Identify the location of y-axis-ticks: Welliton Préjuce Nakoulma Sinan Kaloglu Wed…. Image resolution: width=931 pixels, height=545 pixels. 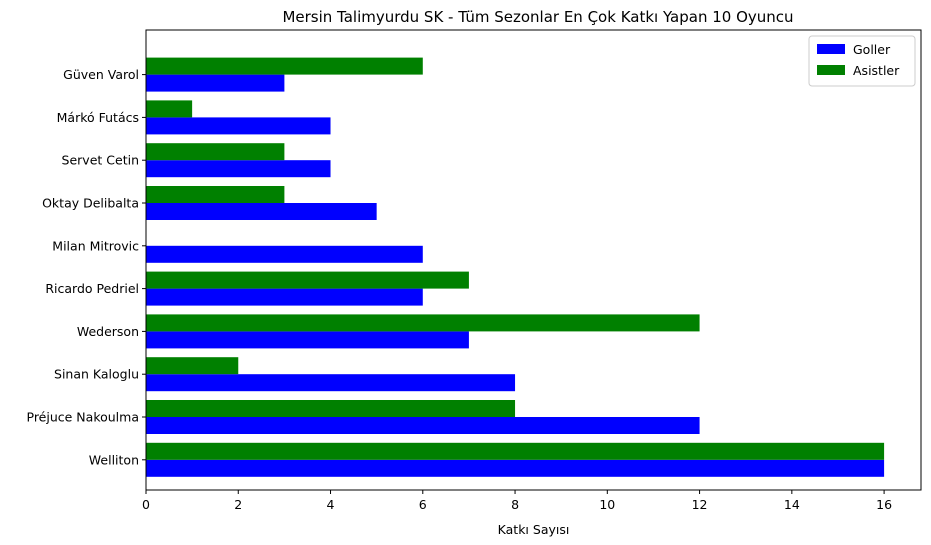
(86, 267).